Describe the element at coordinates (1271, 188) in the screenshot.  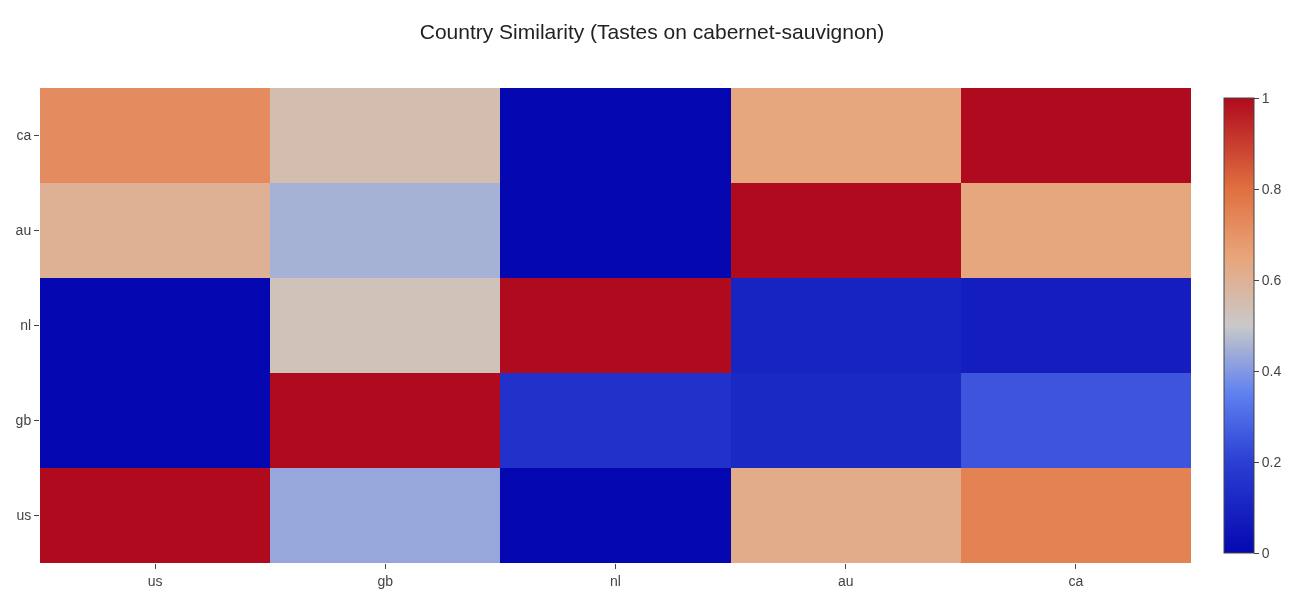
I see `color-bar-label: 0.8` at that location.